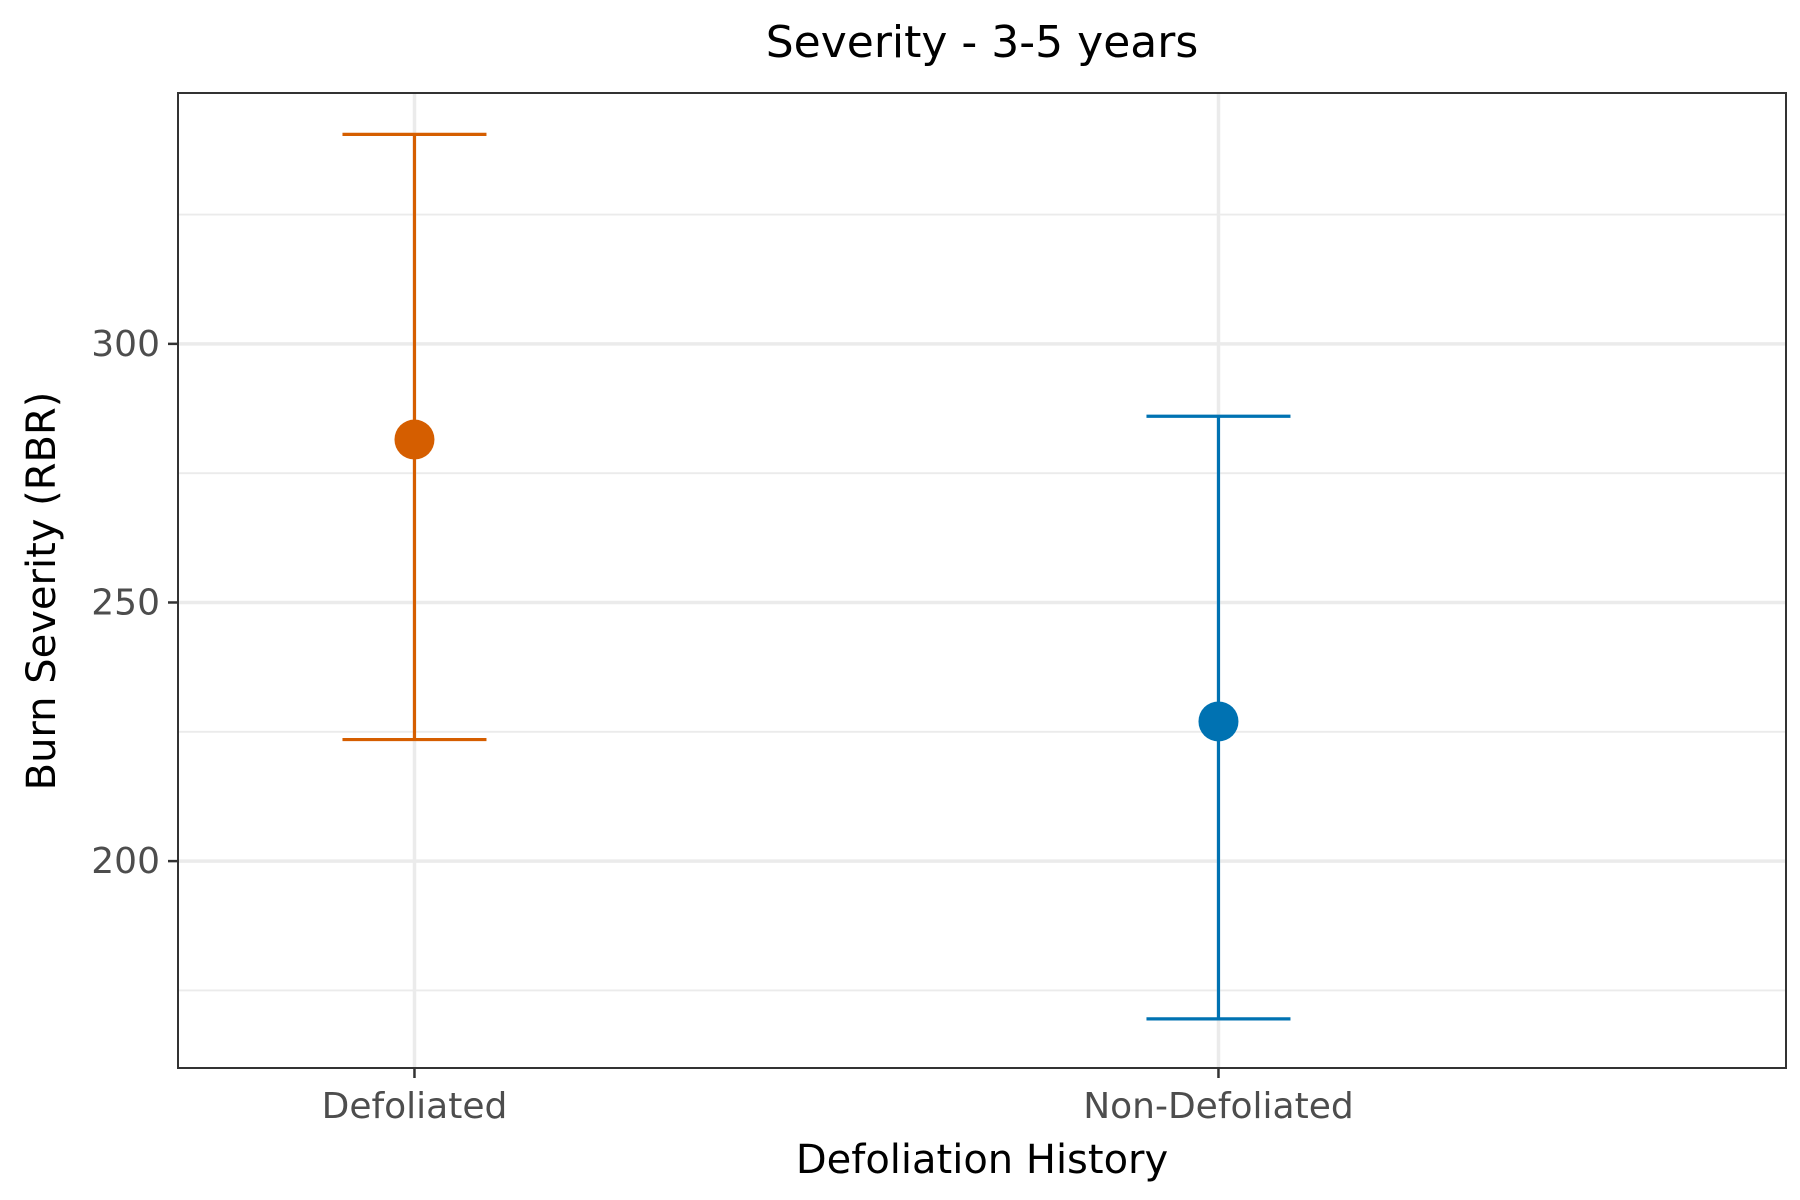 The width and height of the screenshot is (1800, 1200). What do you see at coordinates (42, 591) in the screenshot?
I see `y-axis-title: Burn Severity (RBR)` at bounding box center [42, 591].